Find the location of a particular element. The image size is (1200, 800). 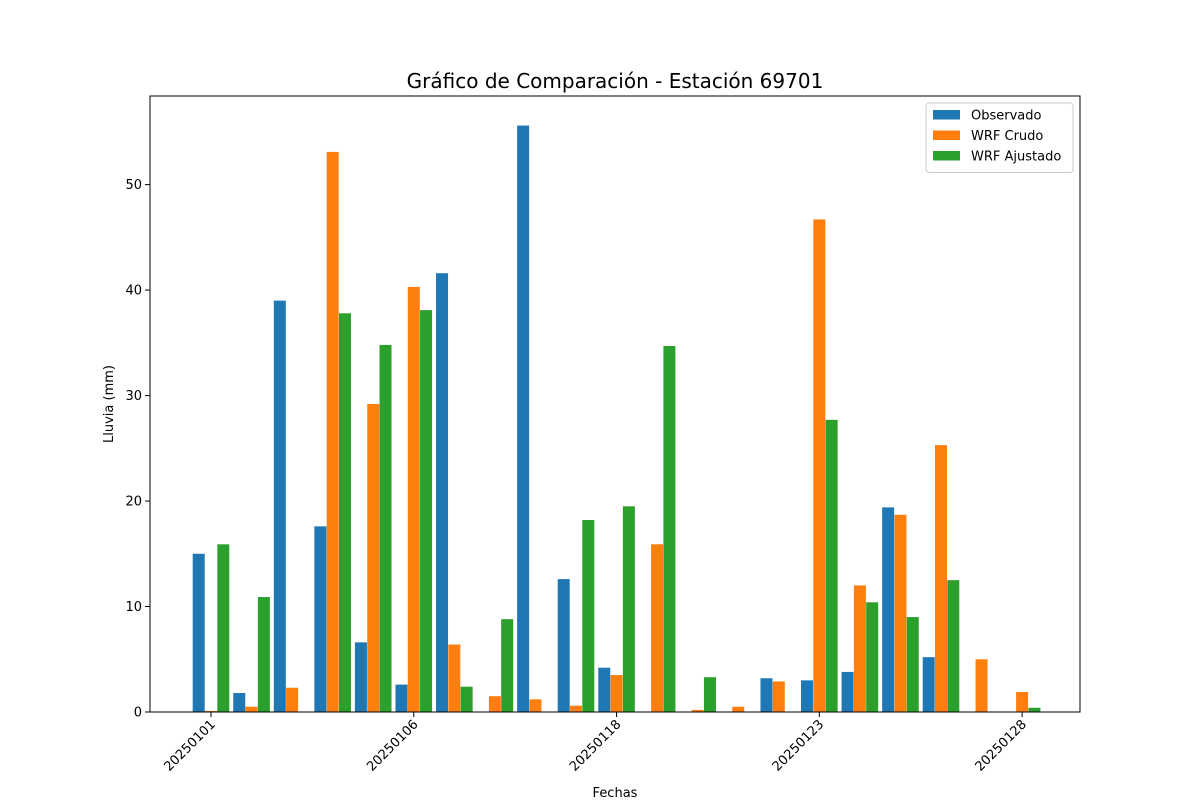

legend-swatch-wrf-ajustado is located at coordinates (946, 156).